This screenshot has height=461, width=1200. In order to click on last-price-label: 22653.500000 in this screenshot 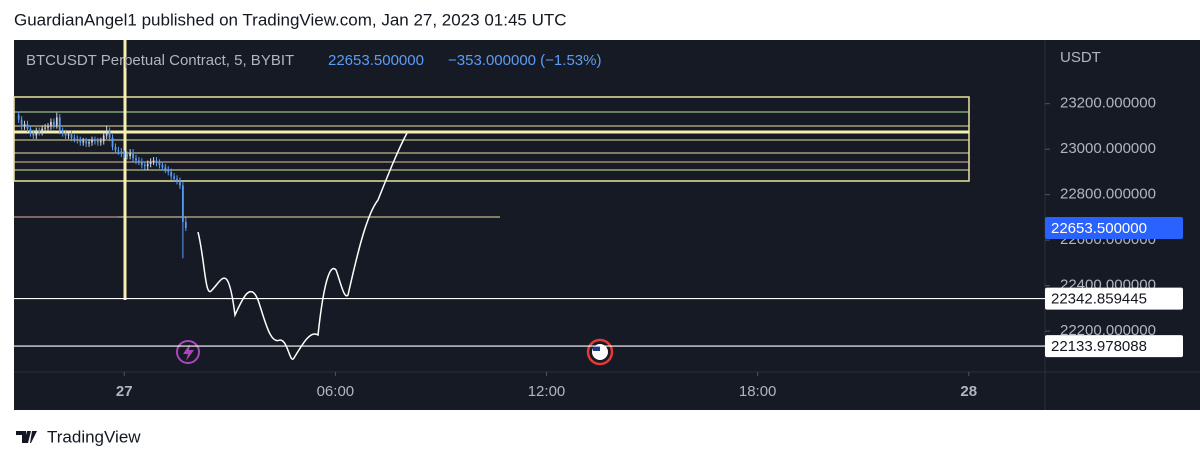, I will do `click(1099, 228)`.